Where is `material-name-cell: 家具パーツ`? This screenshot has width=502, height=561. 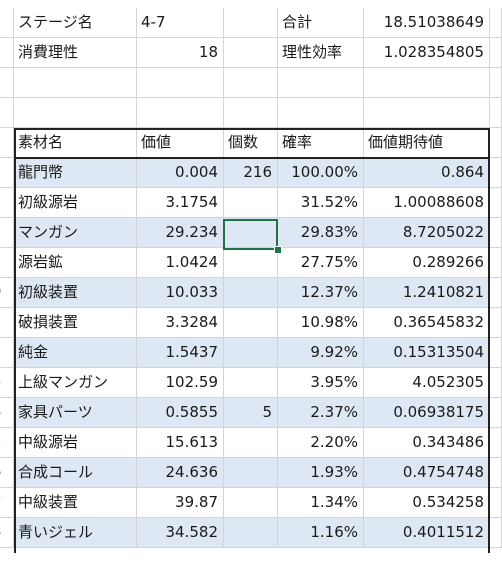 material-name-cell: 家具パーツ is located at coordinates (75, 413).